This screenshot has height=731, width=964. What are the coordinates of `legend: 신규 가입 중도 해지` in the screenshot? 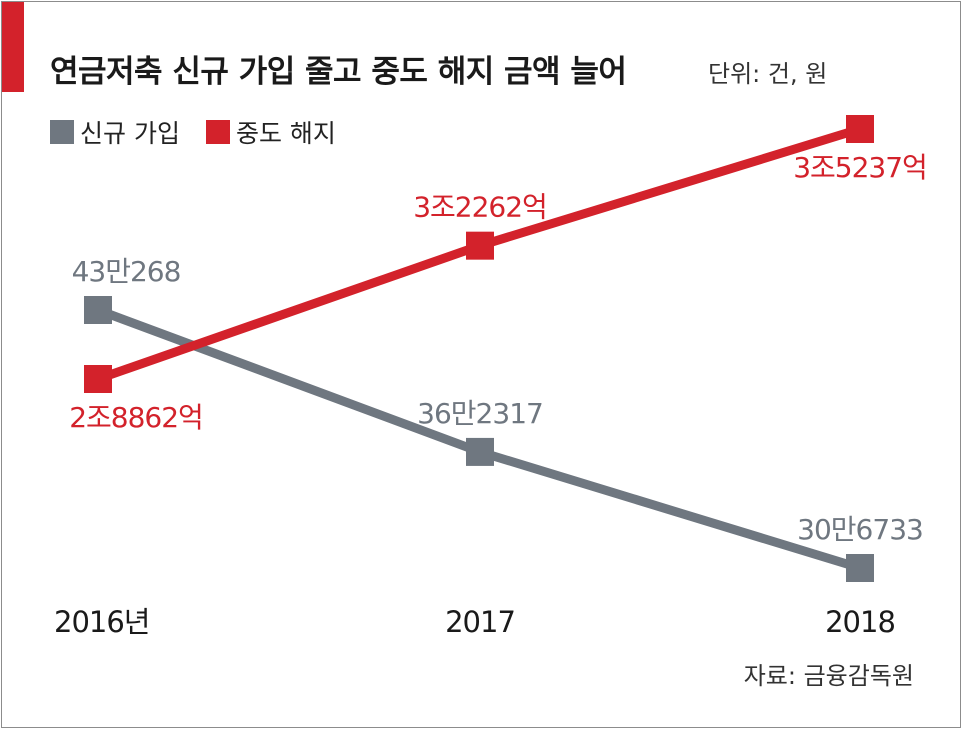 It's located at (206, 132).